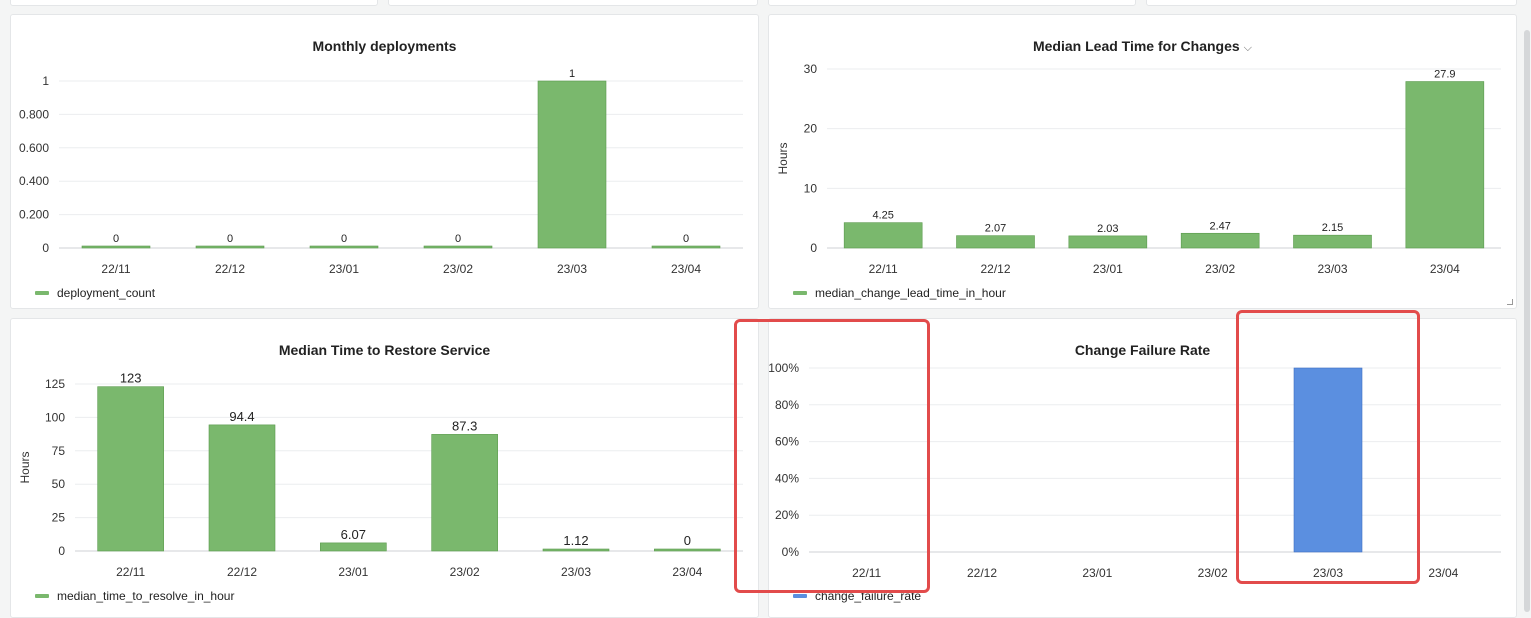 This screenshot has width=1531, height=618. What do you see at coordinates (1219, 226) in the screenshot?
I see `data-label: 2.47` at bounding box center [1219, 226].